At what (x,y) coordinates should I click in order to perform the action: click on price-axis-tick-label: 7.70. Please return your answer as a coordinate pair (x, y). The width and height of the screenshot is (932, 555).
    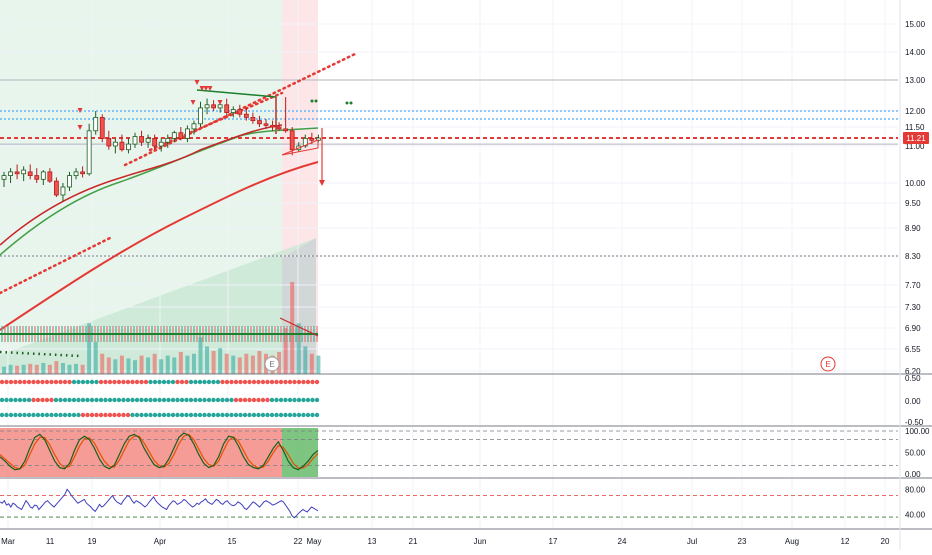
    Looking at the image, I should click on (913, 285).